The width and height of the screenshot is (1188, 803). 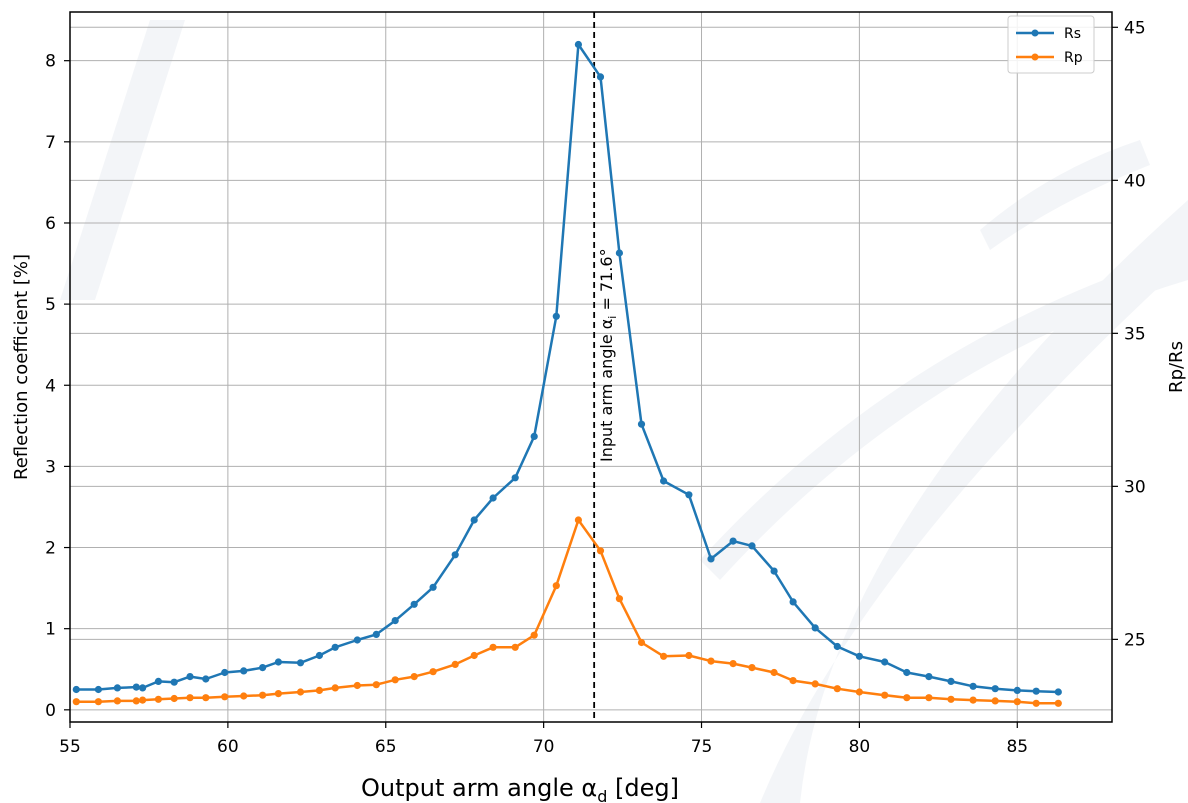 I want to click on y-tick-label: 2, so click(x=50, y=549).